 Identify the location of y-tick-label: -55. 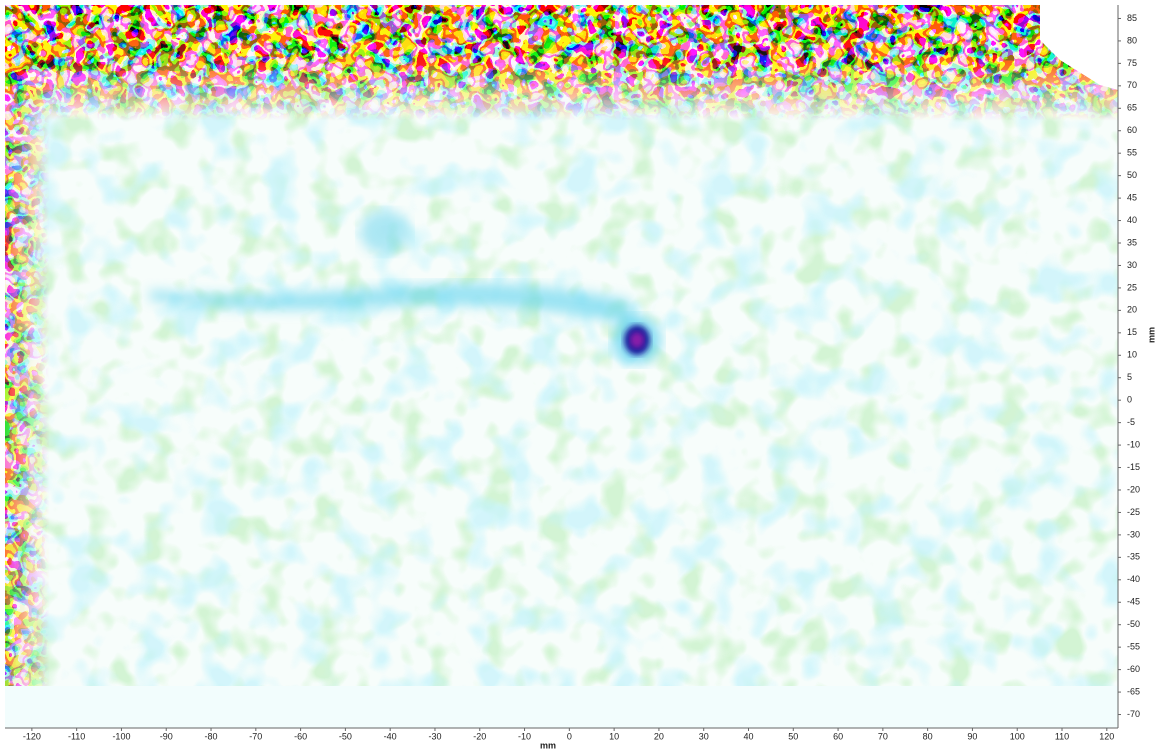
(1133, 647).